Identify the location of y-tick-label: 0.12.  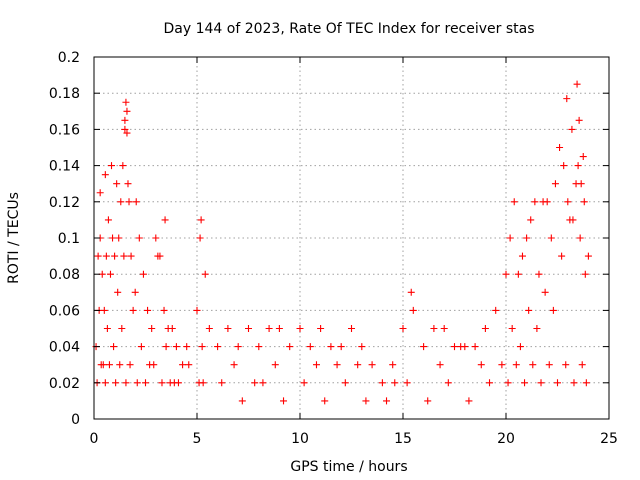
(64, 203).